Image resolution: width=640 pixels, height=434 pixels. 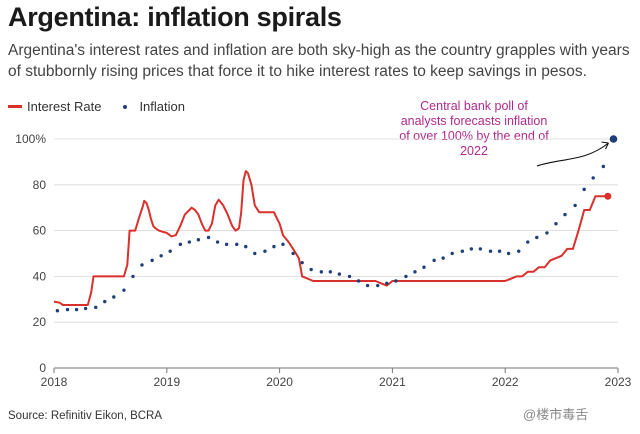 What do you see at coordinates (166, 382) in the screenshot?
I see `x-tick-label: 2019` at bounding box center [166, 382].